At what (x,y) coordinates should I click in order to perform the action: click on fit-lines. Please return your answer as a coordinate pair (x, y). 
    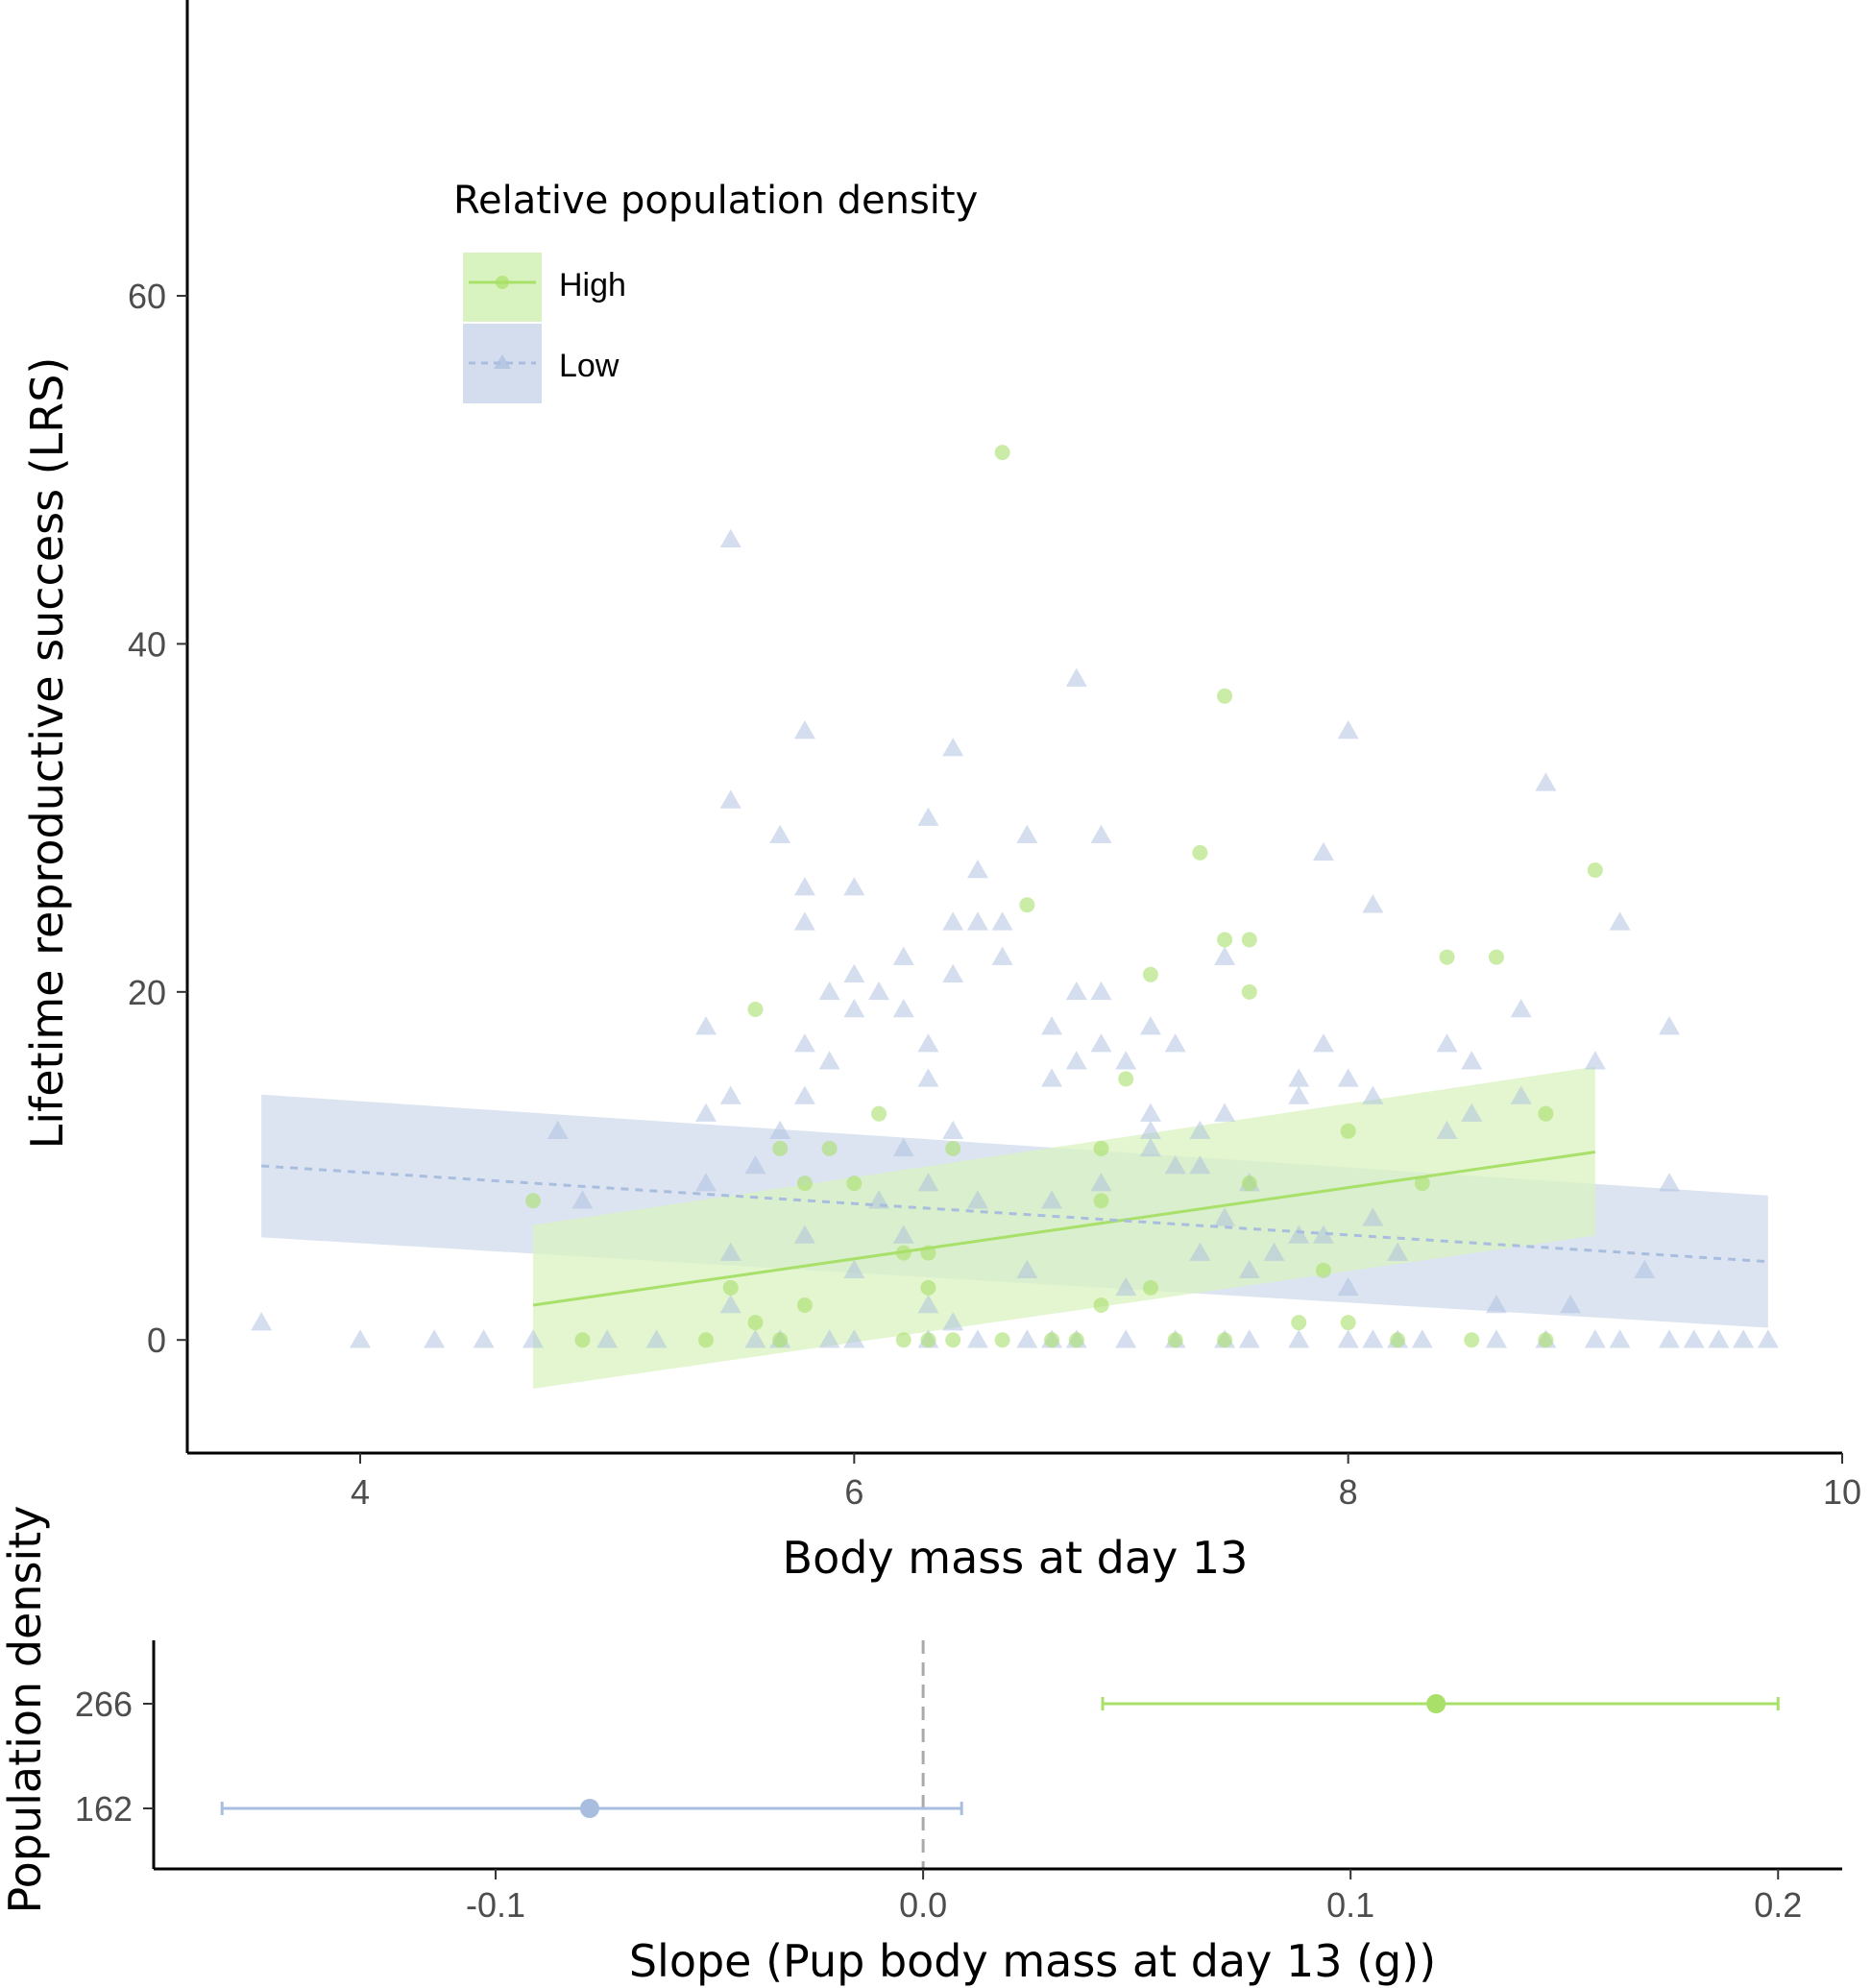
    Looking at the image, I should click on (1014, 1229).